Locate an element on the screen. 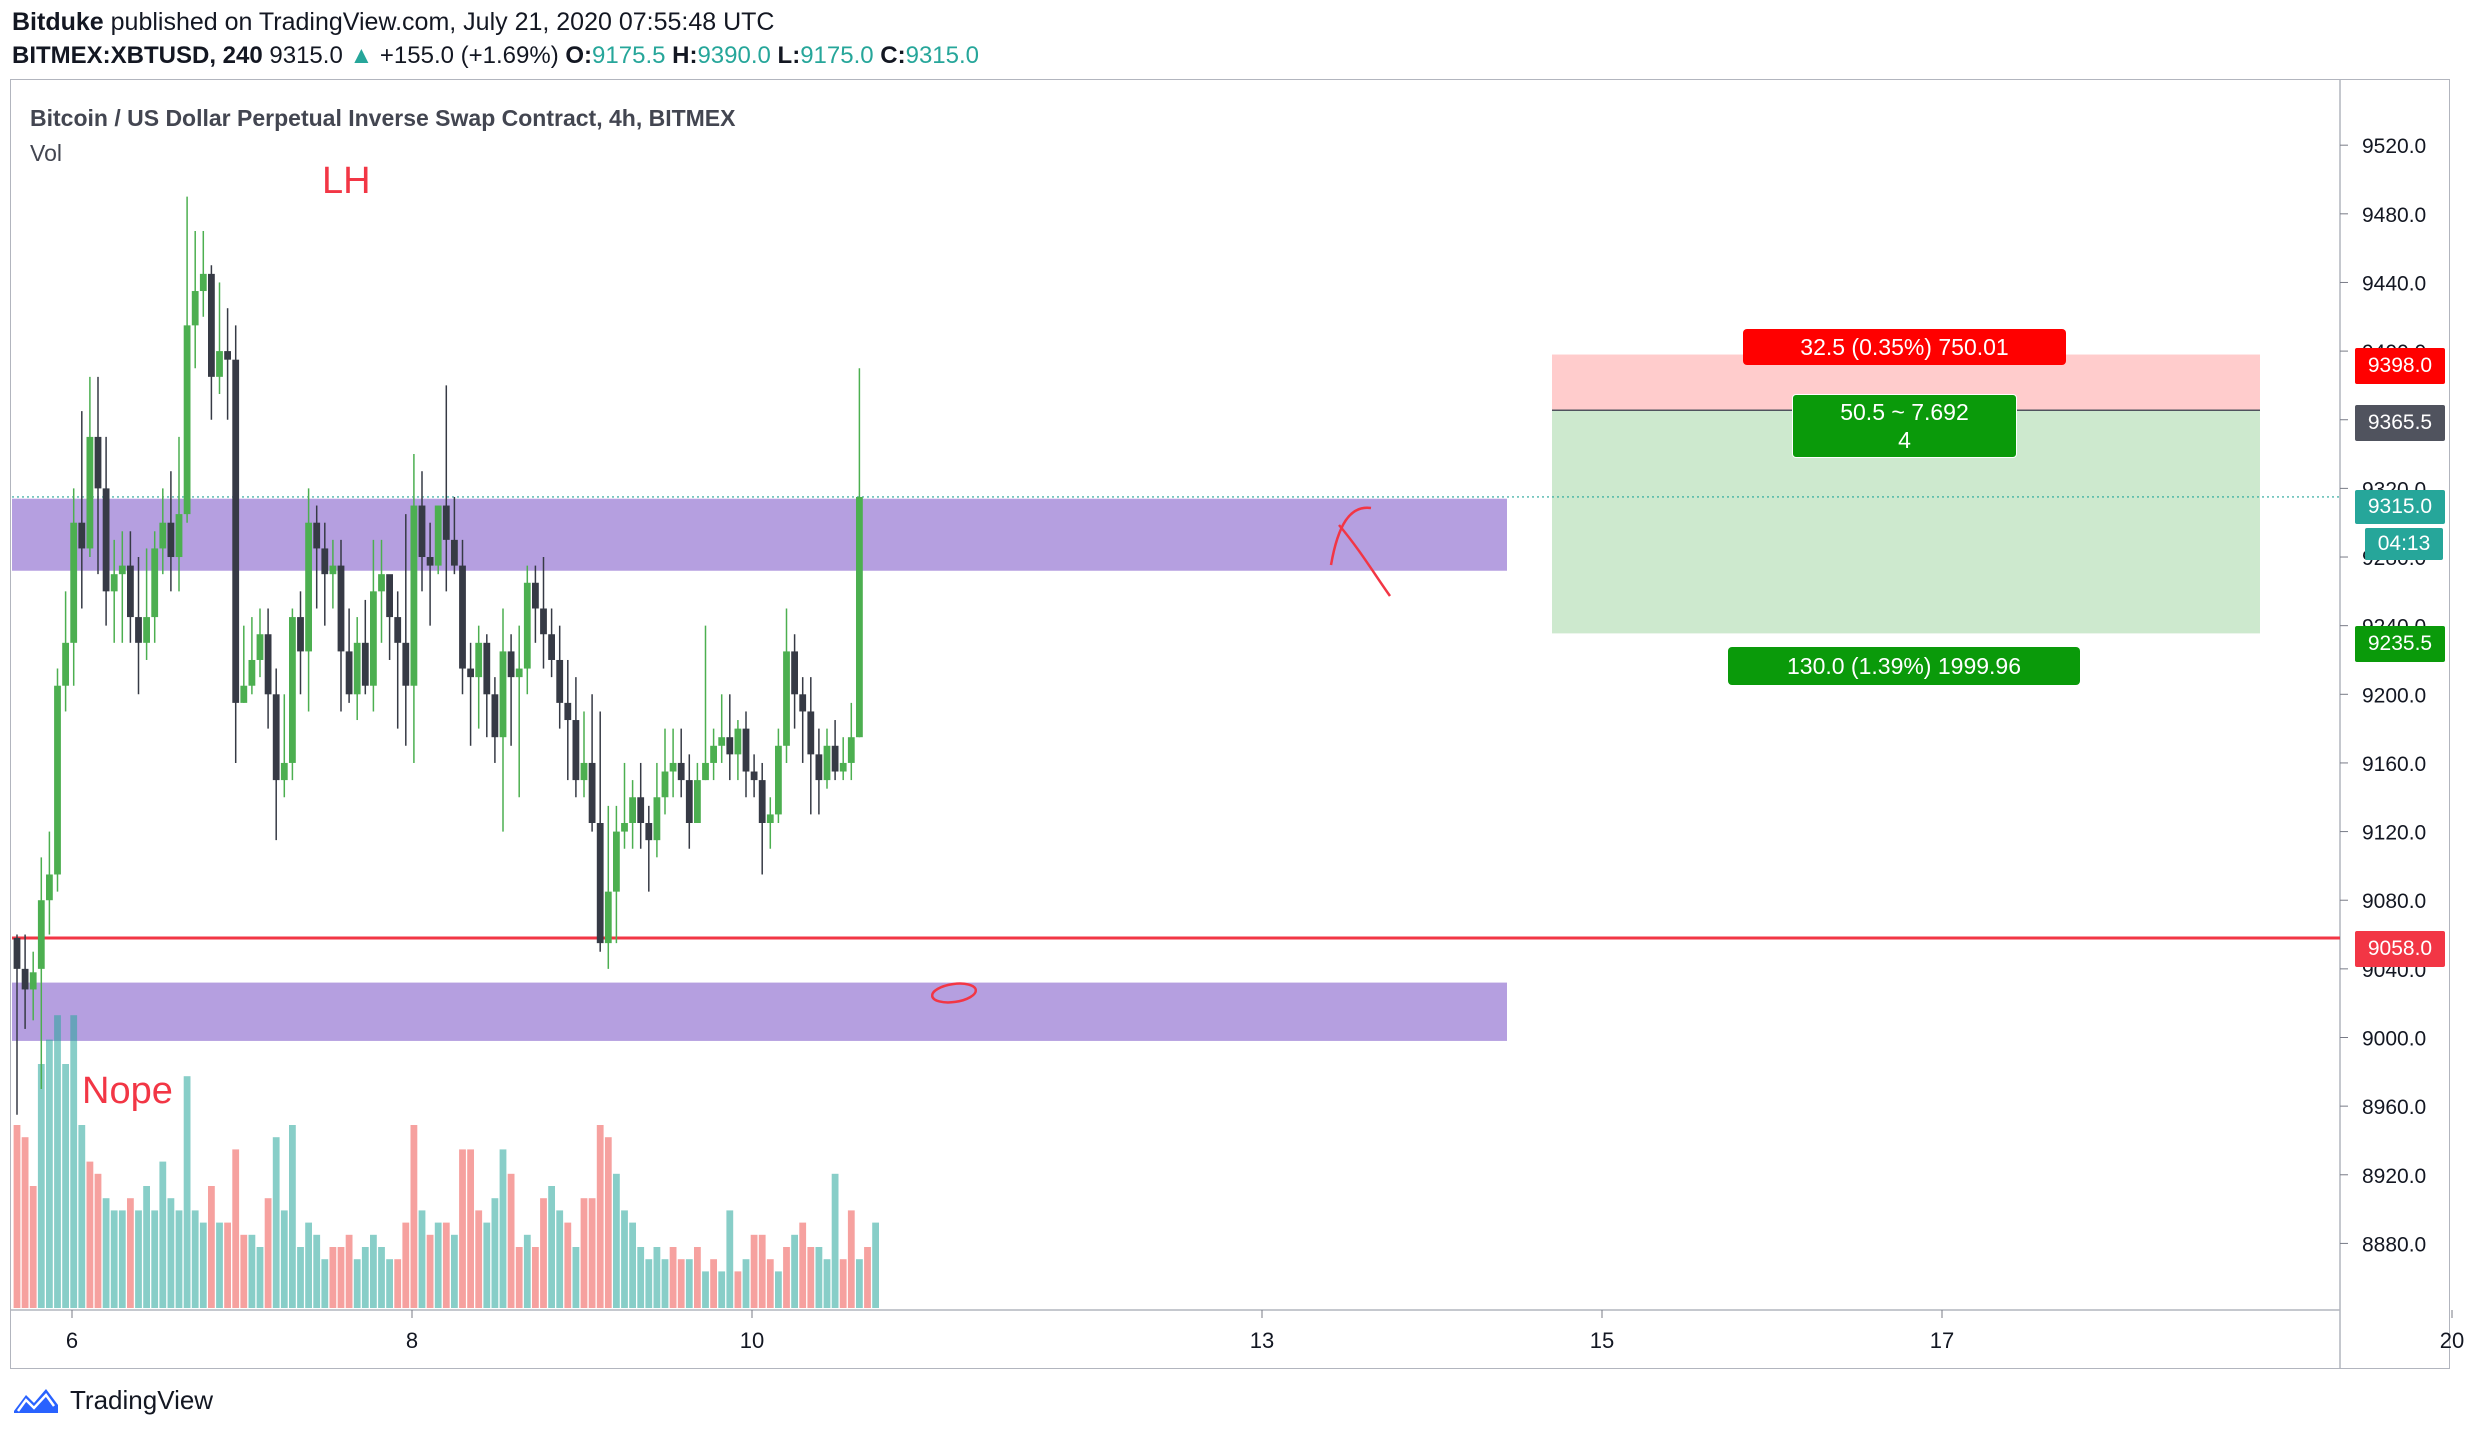  author-name: Bitduke is located at coordinates (58, 22).